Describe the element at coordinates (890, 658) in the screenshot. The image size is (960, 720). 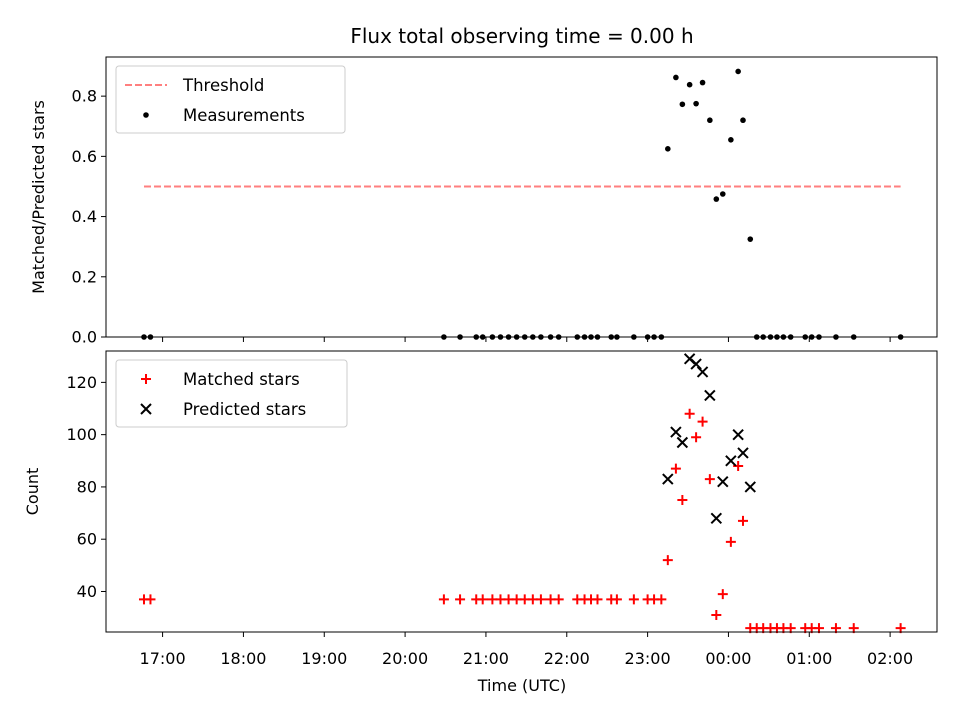
I see `x-tick-label: 02:00` at that location.